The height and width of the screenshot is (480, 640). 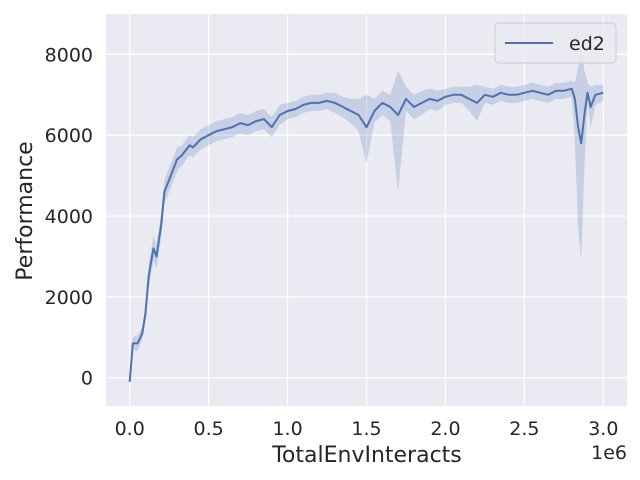 What do you see at coordinates (287, 429) in the screenshot?
I see `x-tick-label: 1.0` at bounding box center [287, 429].